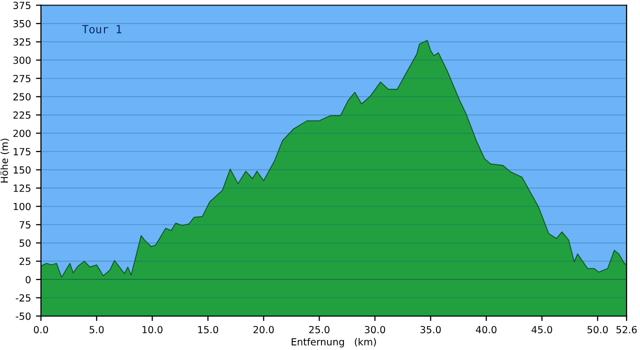  What do you see at coordinates (21, 42) in the screenshot?
I see `y-tick-label: 325` at bounding box center [21, 42].